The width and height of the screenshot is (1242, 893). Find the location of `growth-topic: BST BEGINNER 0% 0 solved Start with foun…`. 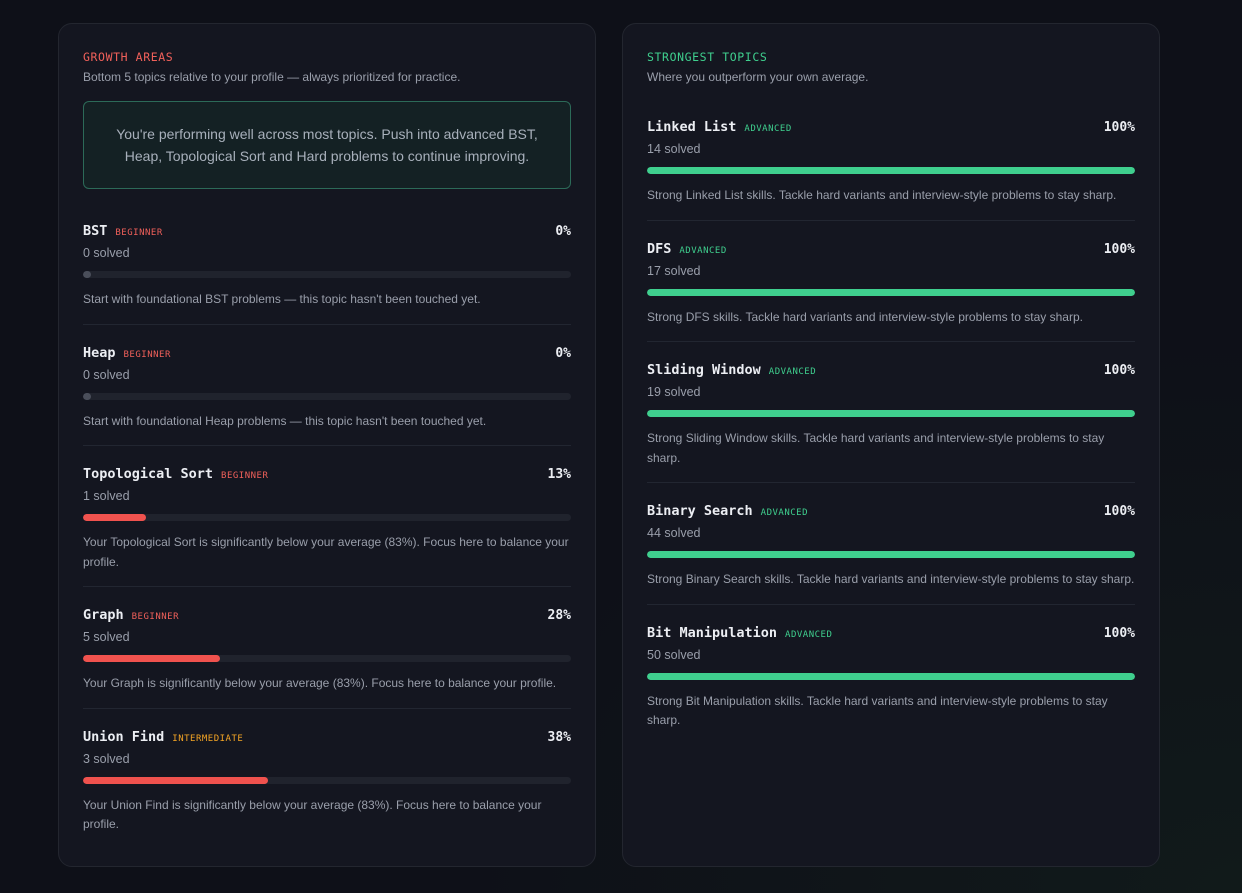

growth-topic: BST BEGINNER 0% 0 solved Start with foun… is located at coordinates (327, 265).